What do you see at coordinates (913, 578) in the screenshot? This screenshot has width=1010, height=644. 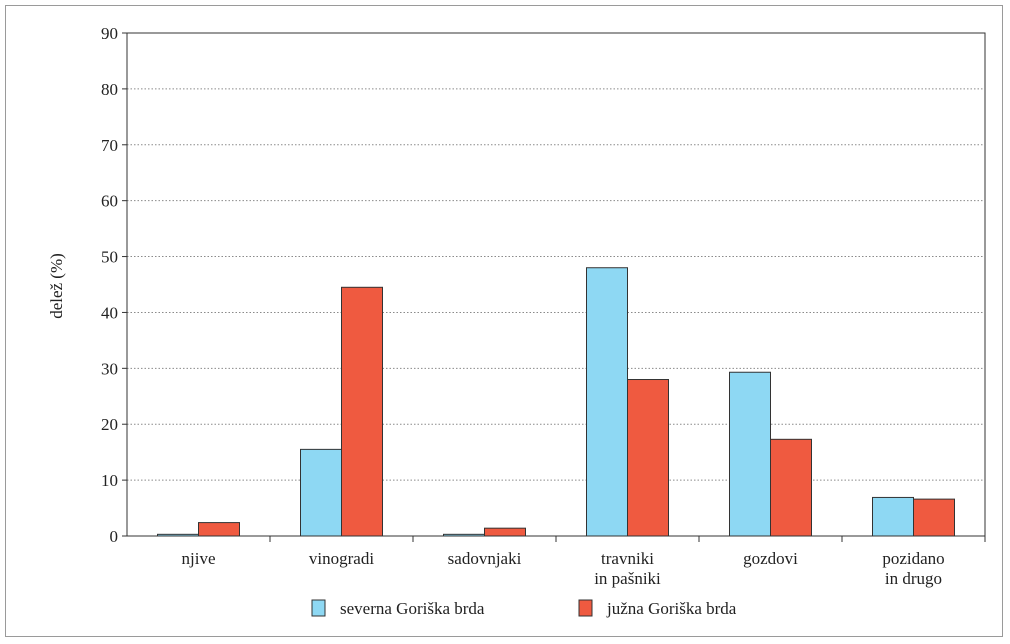 I see `x-tick-label: in drugo` at bounding box center [913, 578].